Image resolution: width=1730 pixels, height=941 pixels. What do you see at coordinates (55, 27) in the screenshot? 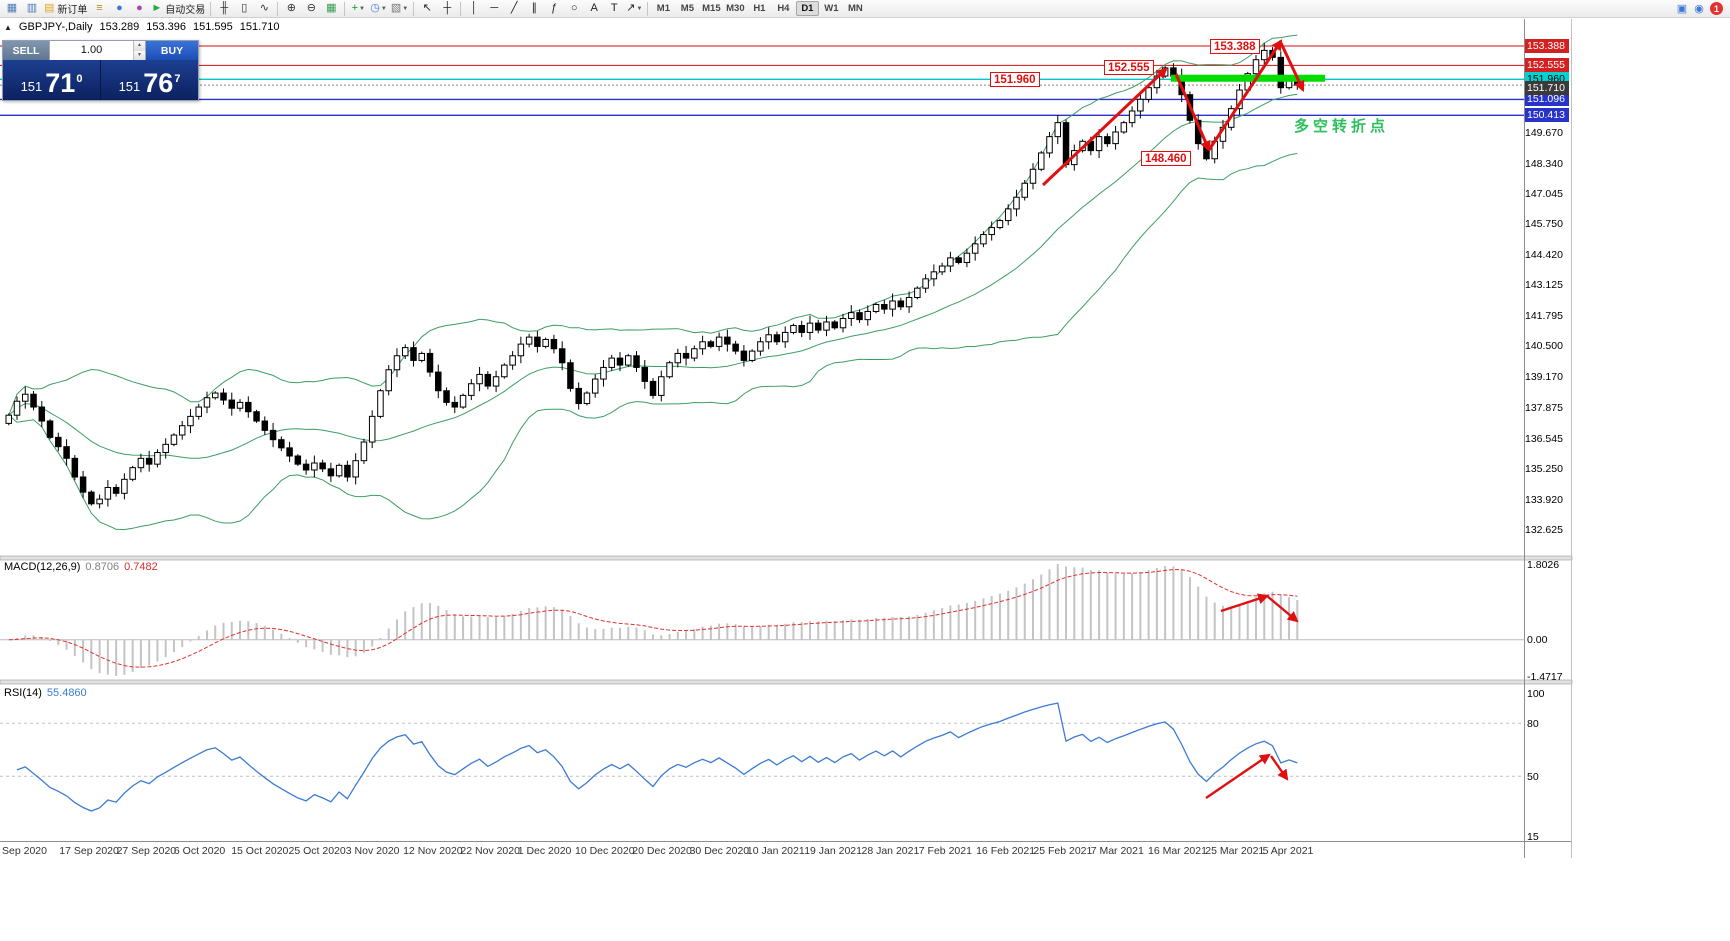
I see `chart-symbol-period: GBPJPY-,Daily` at bounding box center [55, 27].